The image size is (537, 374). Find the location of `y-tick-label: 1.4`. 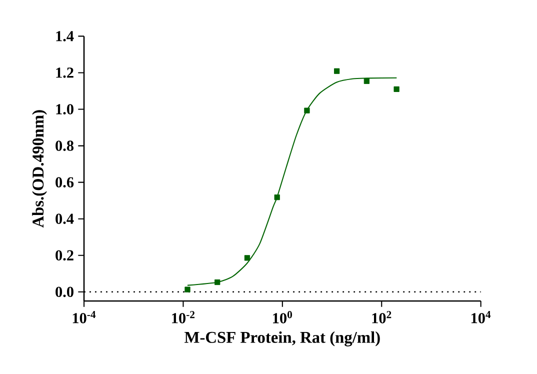

y-tick-label: 1.4 is located at coordinates (65, 36).